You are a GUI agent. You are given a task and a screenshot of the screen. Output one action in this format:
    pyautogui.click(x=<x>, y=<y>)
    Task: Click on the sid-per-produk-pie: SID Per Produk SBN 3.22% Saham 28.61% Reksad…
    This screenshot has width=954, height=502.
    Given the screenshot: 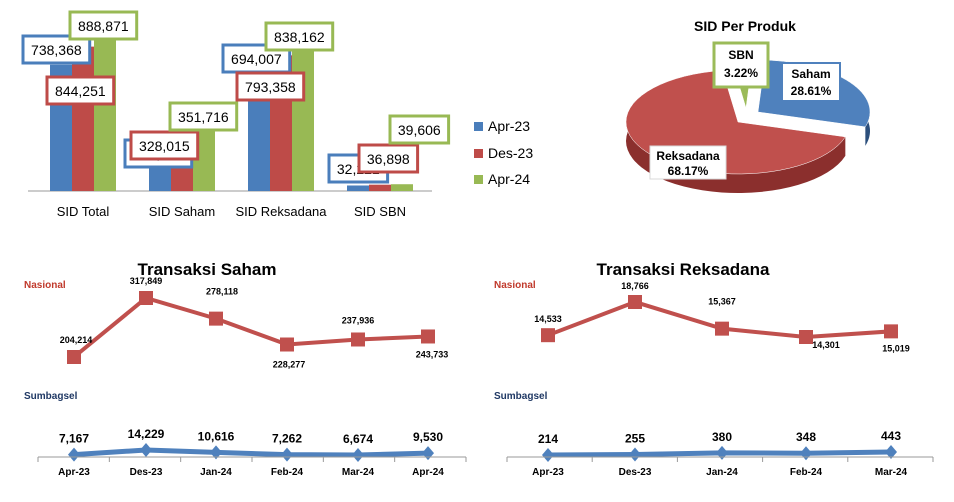 What is the action you would take?
    pyautogui.click(x=748, y=105)
    